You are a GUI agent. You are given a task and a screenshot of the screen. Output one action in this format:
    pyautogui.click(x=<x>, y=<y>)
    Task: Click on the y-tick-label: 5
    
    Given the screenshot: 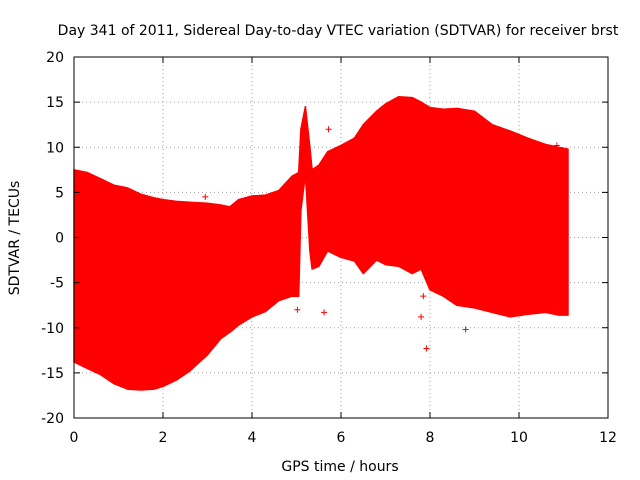 What is the action you would take?
    pyautogui.click(x=59, y=193)
    